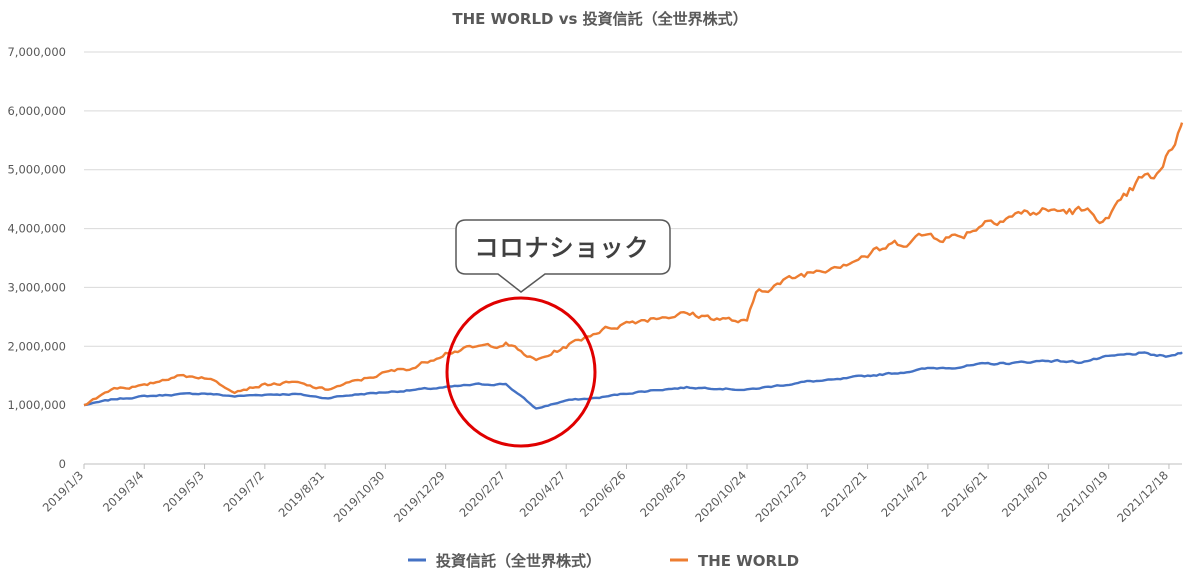 This screenshot has width=1200, height=573. I want to click on x-tick-label: 2021/10/19, so click(1082, 496).